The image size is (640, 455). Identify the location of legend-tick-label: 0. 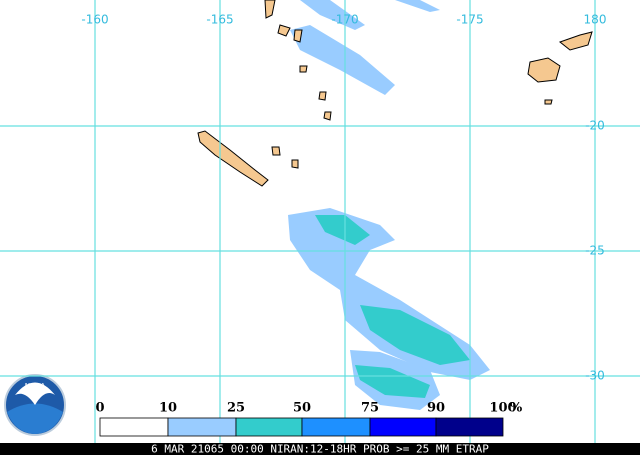
(99, 408).